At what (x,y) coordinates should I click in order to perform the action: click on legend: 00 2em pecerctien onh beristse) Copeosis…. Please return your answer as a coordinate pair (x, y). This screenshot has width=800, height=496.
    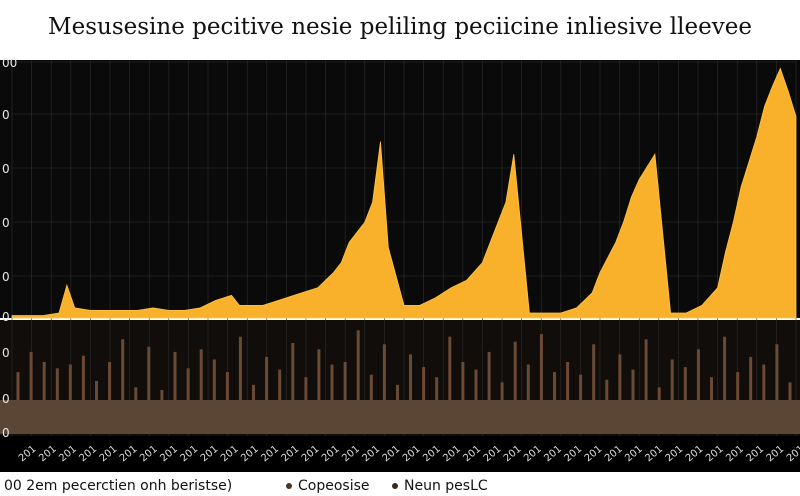
    Looking at the image, I should click on (400, 484).